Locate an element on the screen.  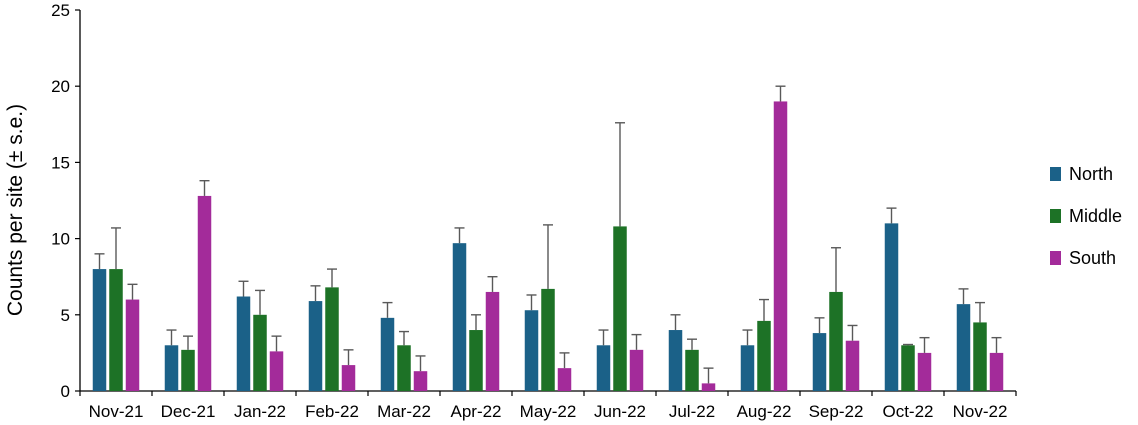
y-tick-label: 15 is located at coordinates (60, 162).